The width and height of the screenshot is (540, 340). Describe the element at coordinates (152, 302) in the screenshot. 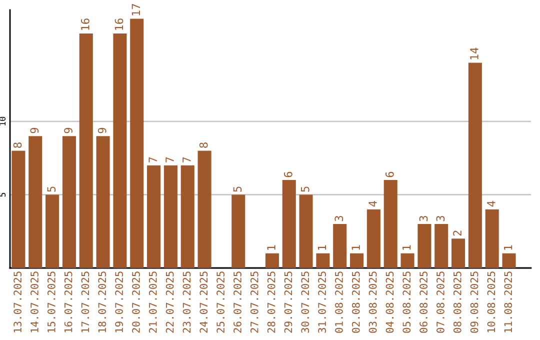

I see `x-tick-label: 21.07.2025` at that location.